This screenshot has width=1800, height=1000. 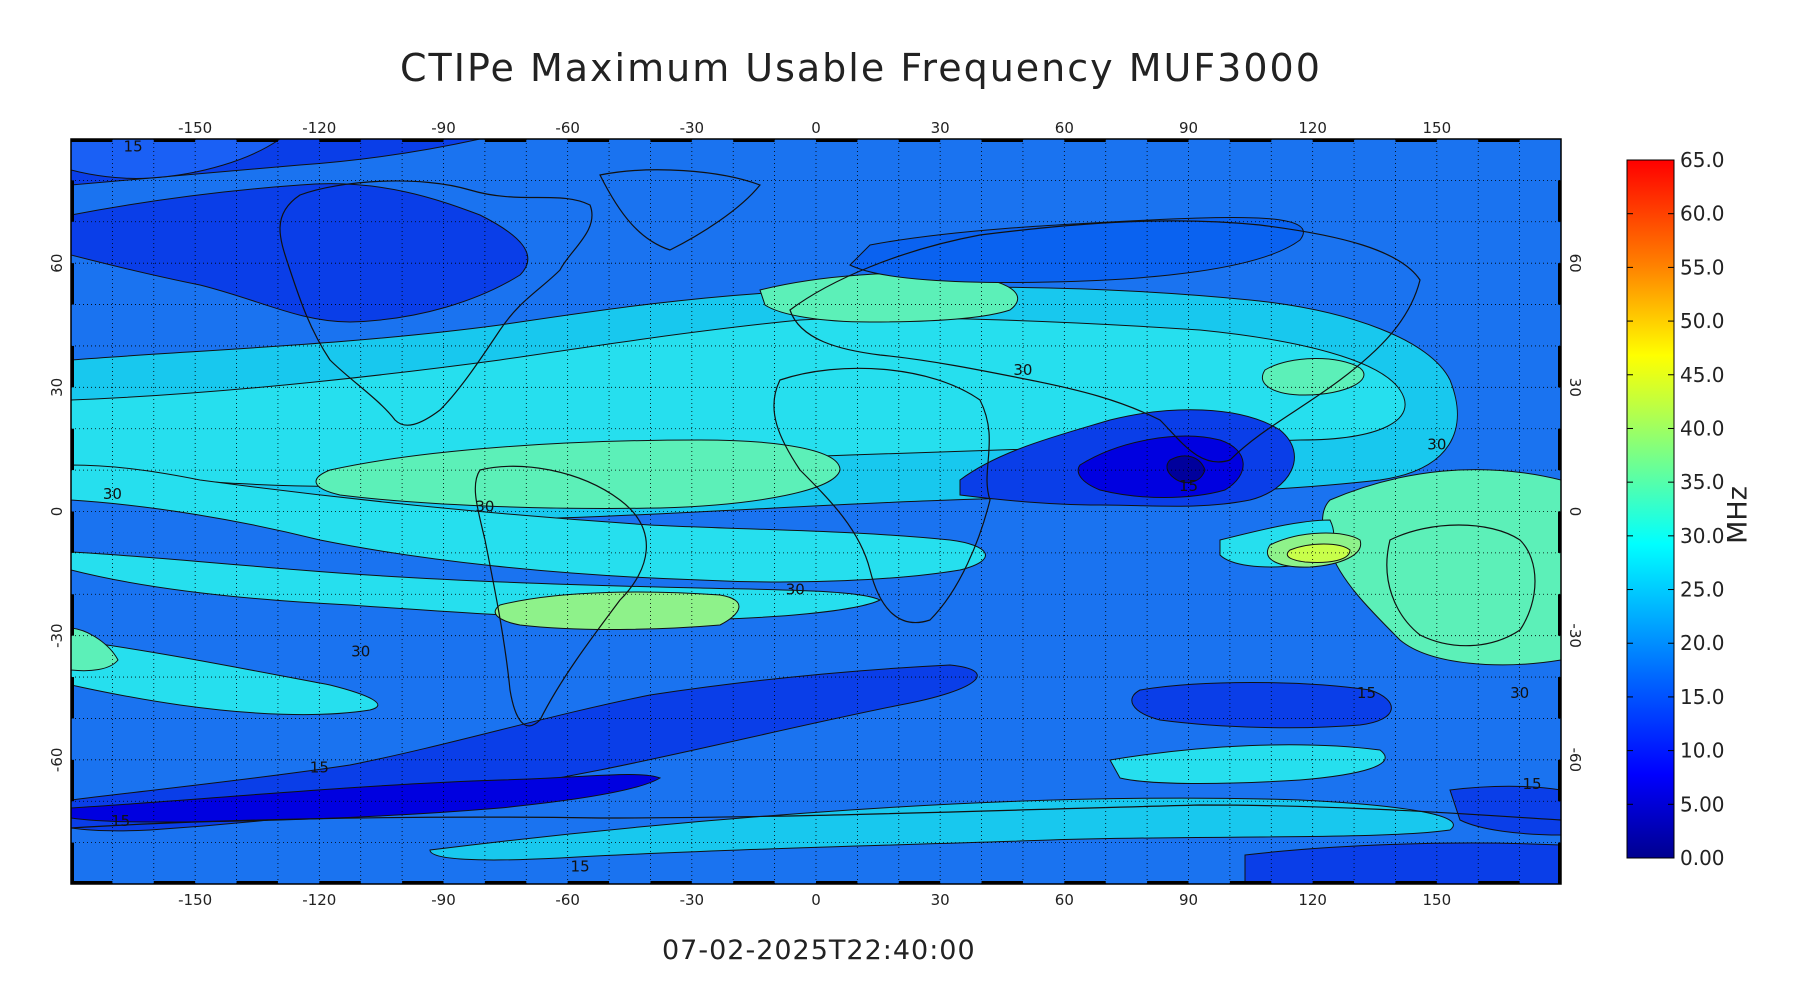 I want to click on lat-tick-label-right: -60, so click(x=1575, y=760).